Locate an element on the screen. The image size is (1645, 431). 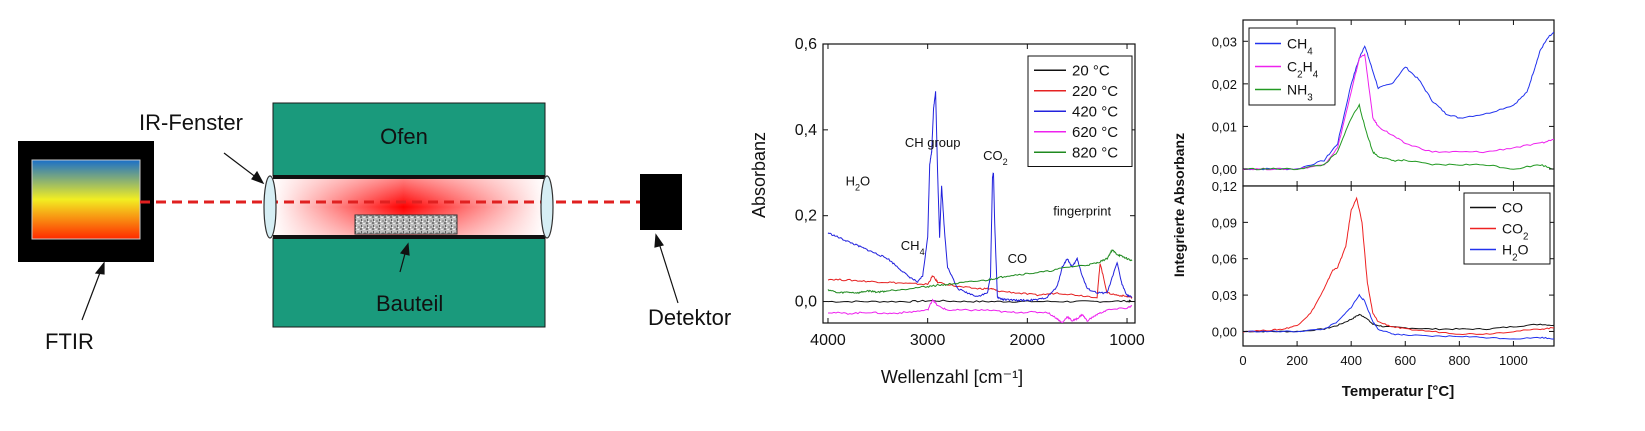
ir-window-label: IR-Fenster is located at coordinates (191, 122).